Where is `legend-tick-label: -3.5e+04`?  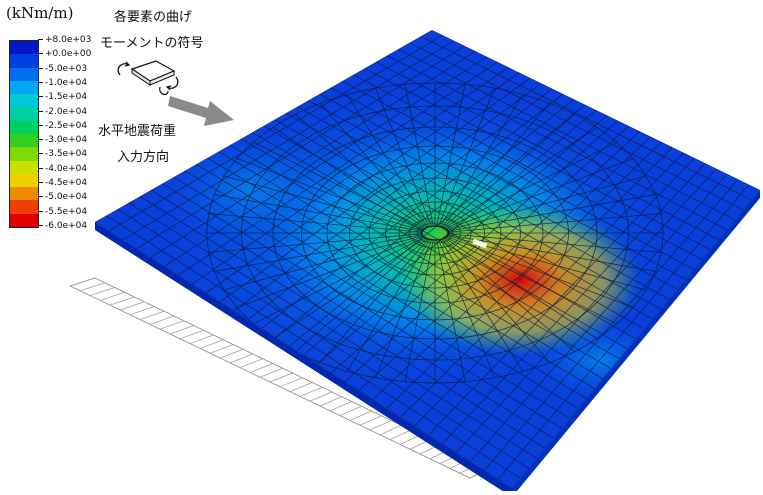 legend-tick-label: -3.5e+04 is located at coordinates (62, 154).